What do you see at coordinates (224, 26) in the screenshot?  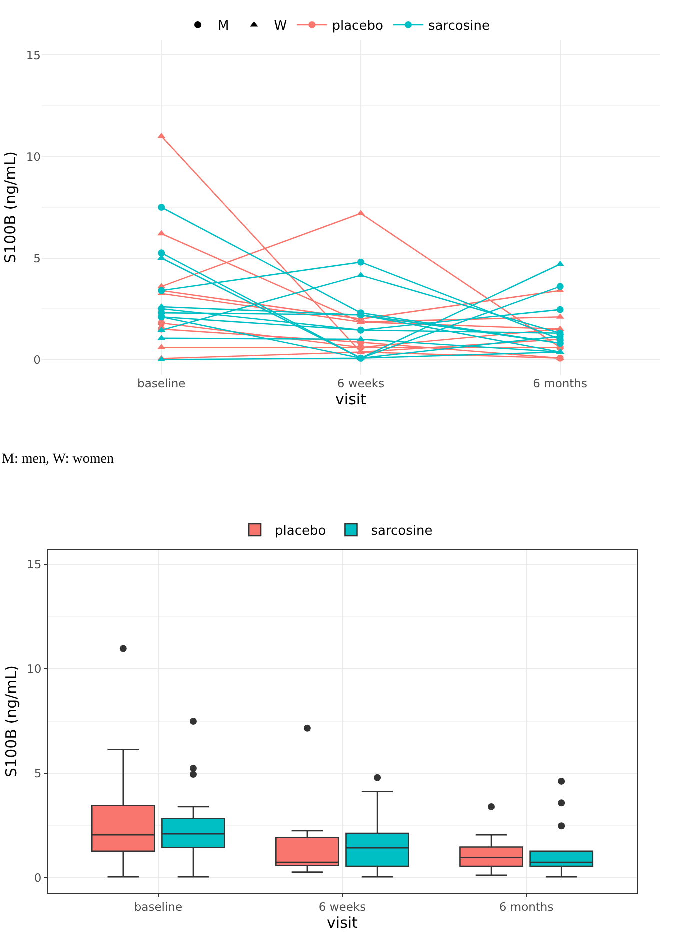 I see `legend-label: M` at bounding box center [224, 26].